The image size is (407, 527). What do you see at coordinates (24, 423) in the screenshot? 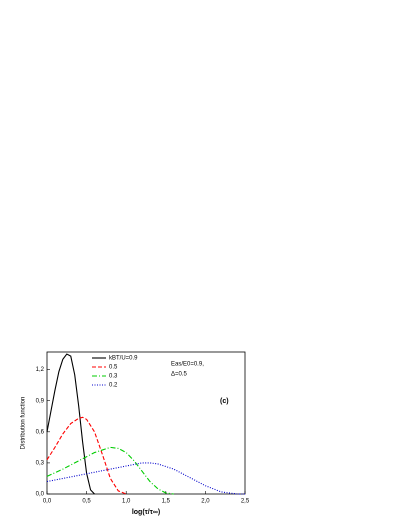
I see `y-axis-label: Distribution function` at bounding box center [24, 423].